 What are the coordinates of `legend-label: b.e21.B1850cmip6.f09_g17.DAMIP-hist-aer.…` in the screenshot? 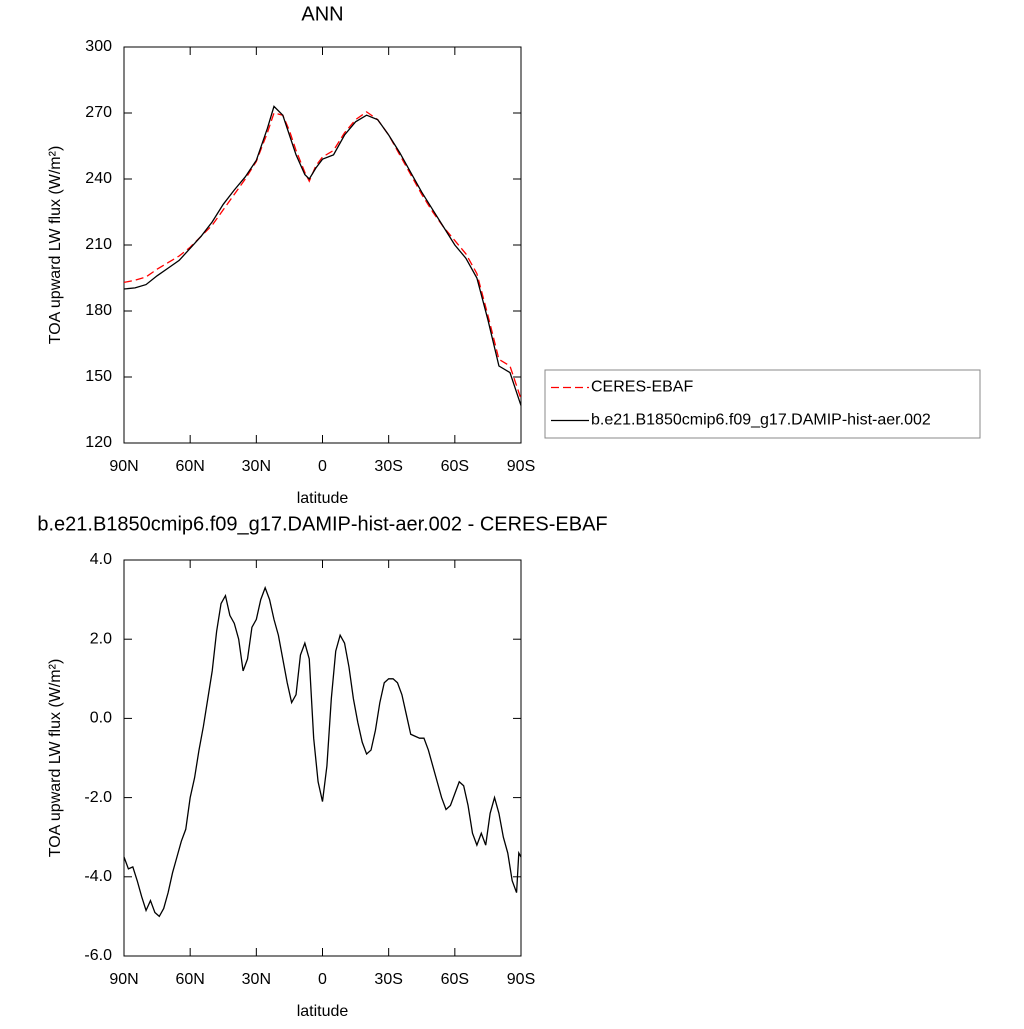 It's located at (761, 420).